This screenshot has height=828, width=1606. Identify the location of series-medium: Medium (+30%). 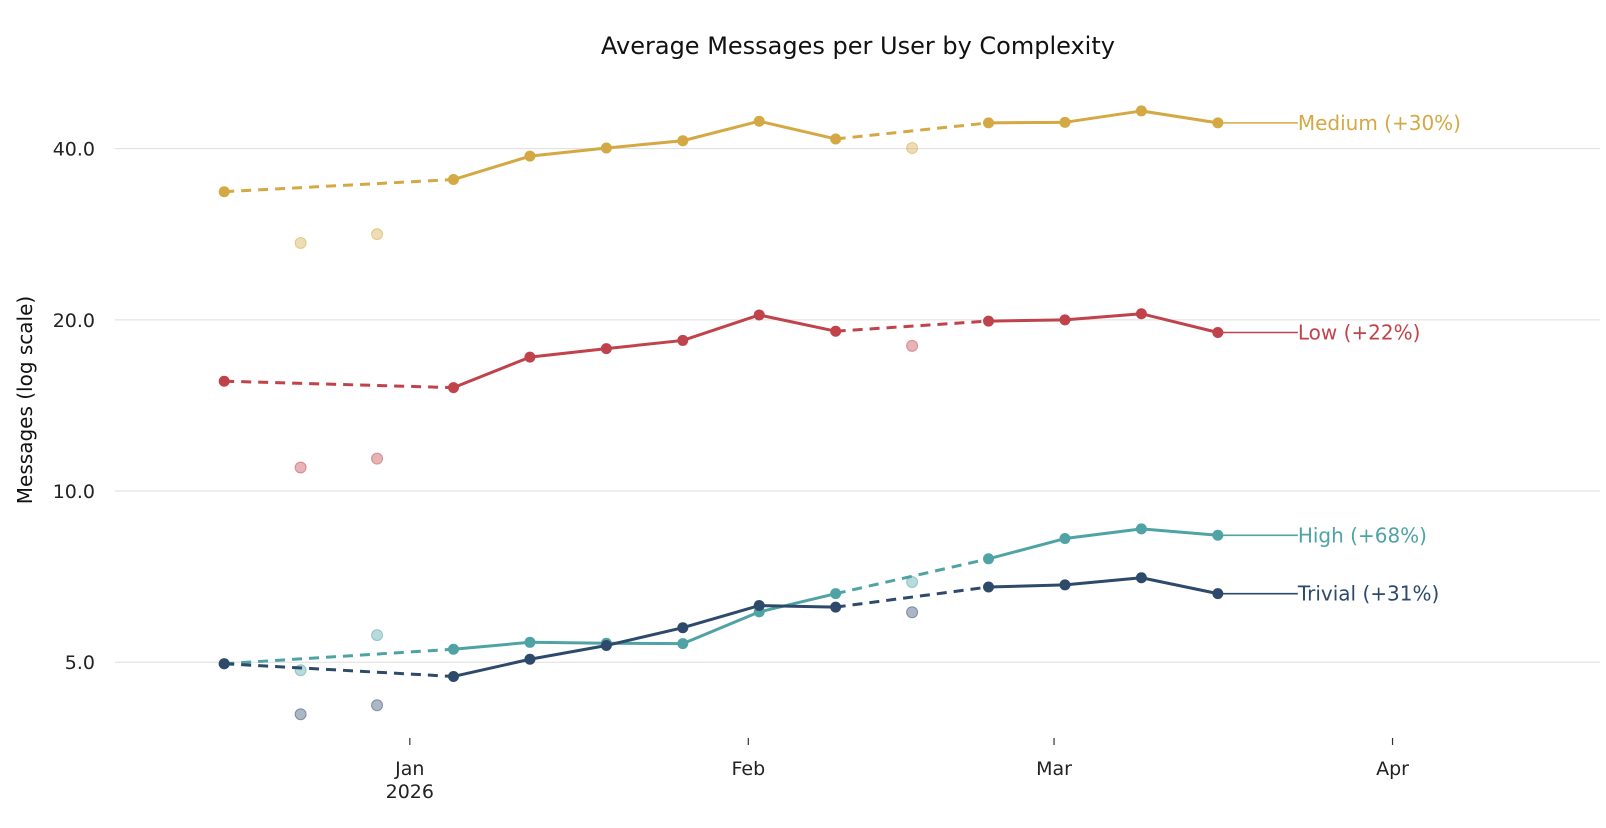
(839, 177).